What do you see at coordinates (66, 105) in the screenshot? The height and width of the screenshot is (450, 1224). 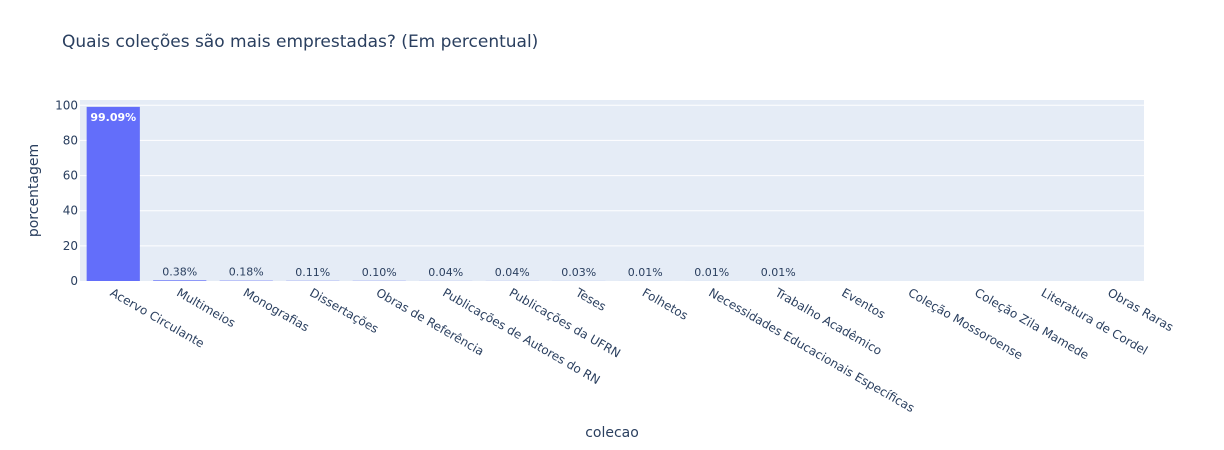 I see `y-tick-label: 100` at bounding box center [66, 105].